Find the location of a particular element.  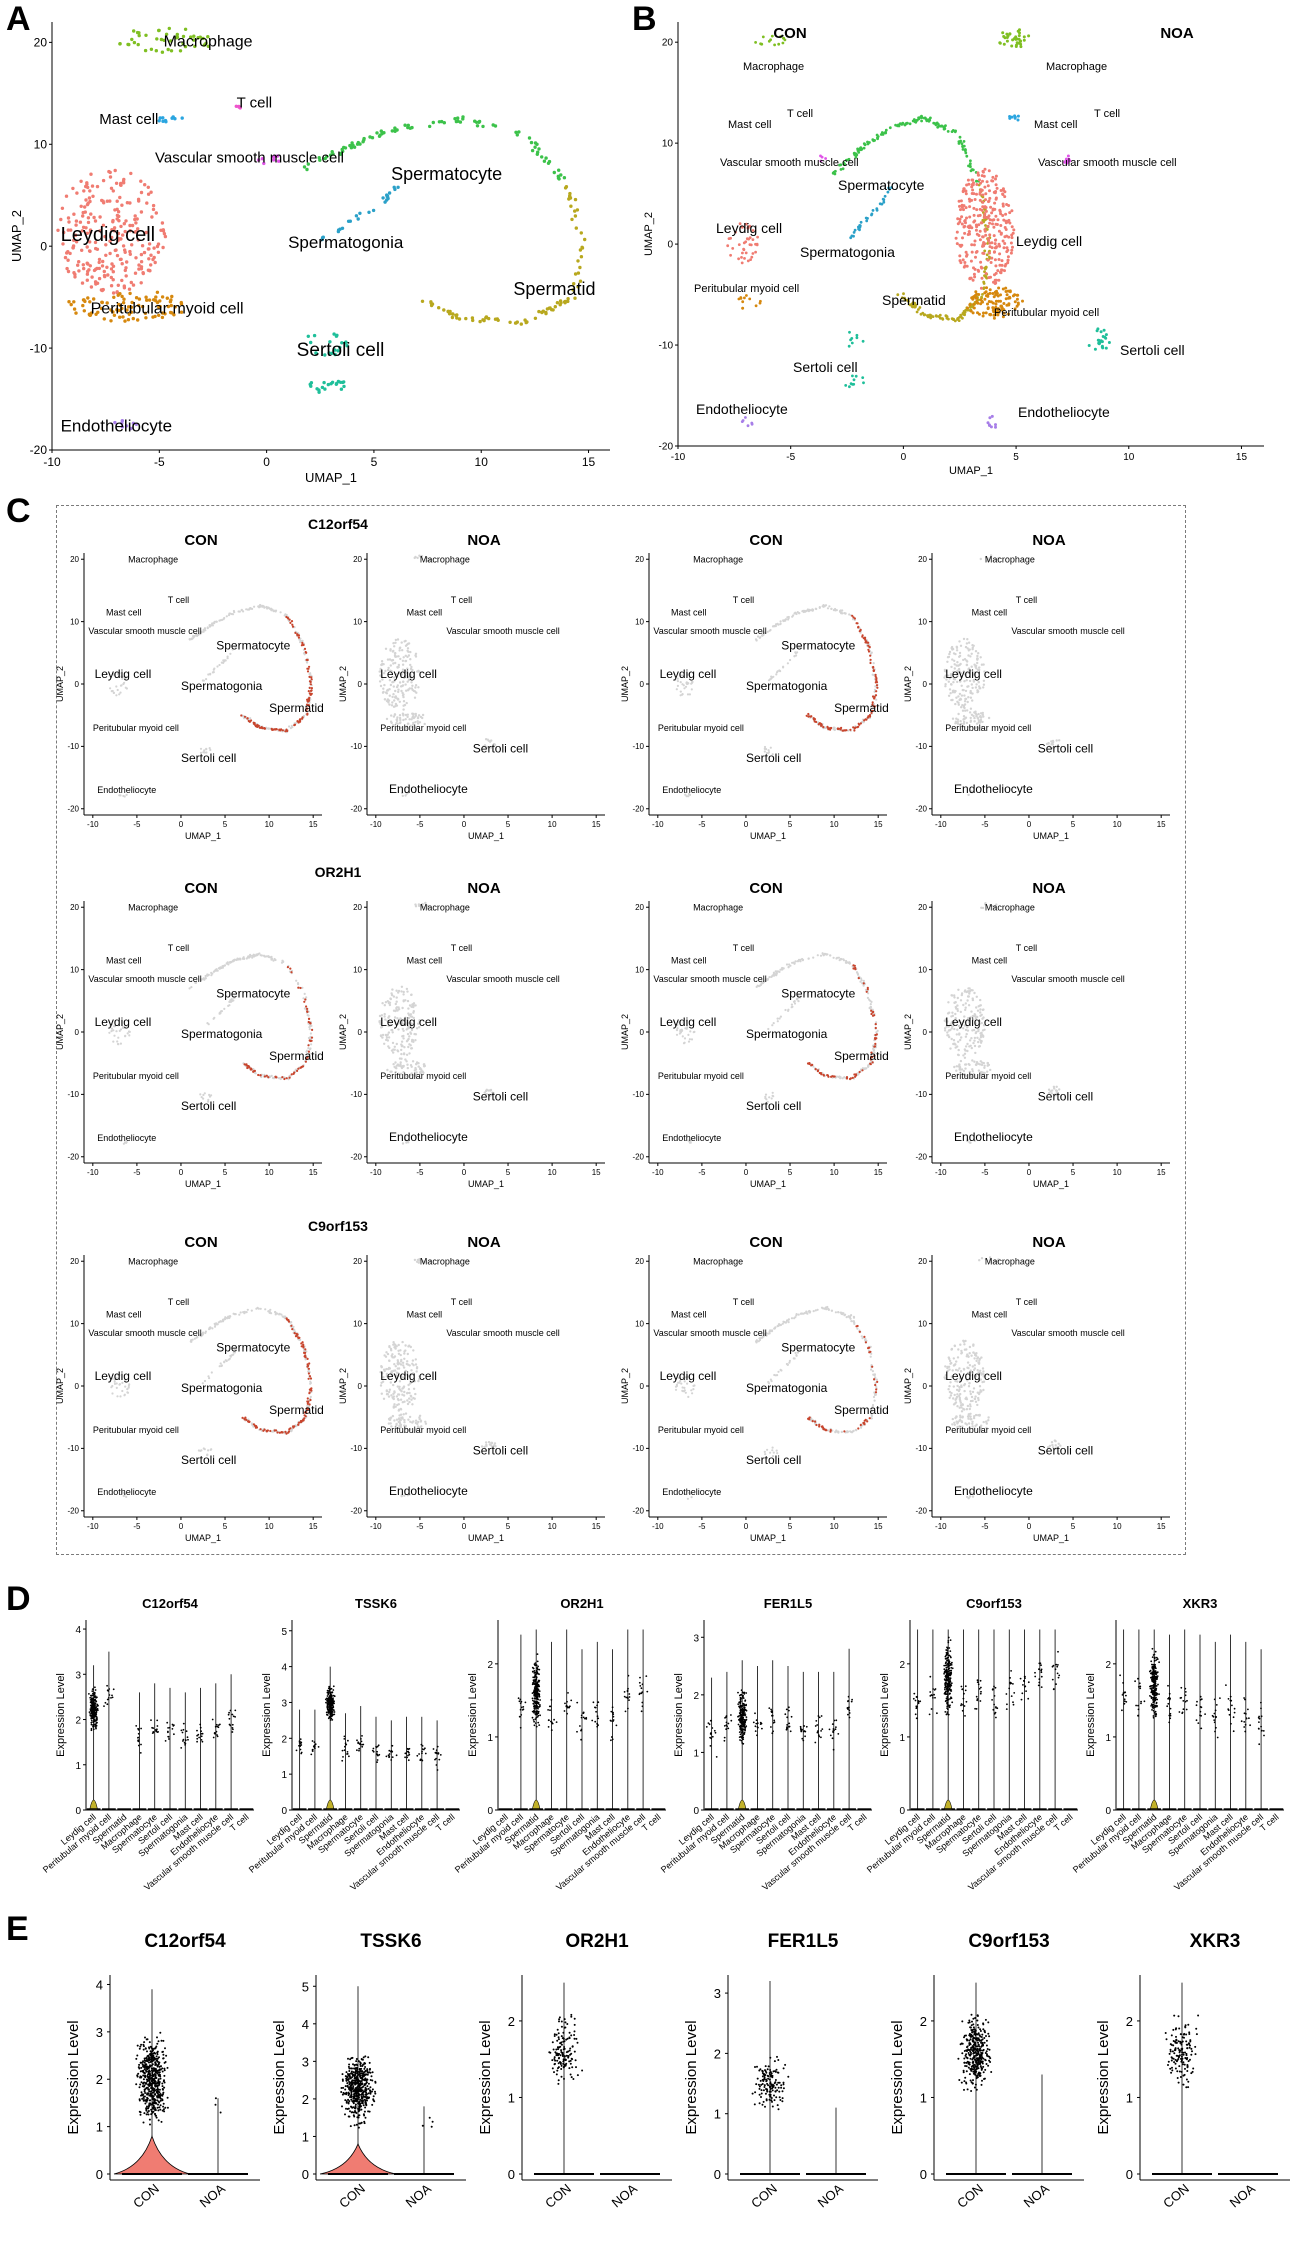

cluster-label-mast: Mast cell is located at coordinates (425, 960).